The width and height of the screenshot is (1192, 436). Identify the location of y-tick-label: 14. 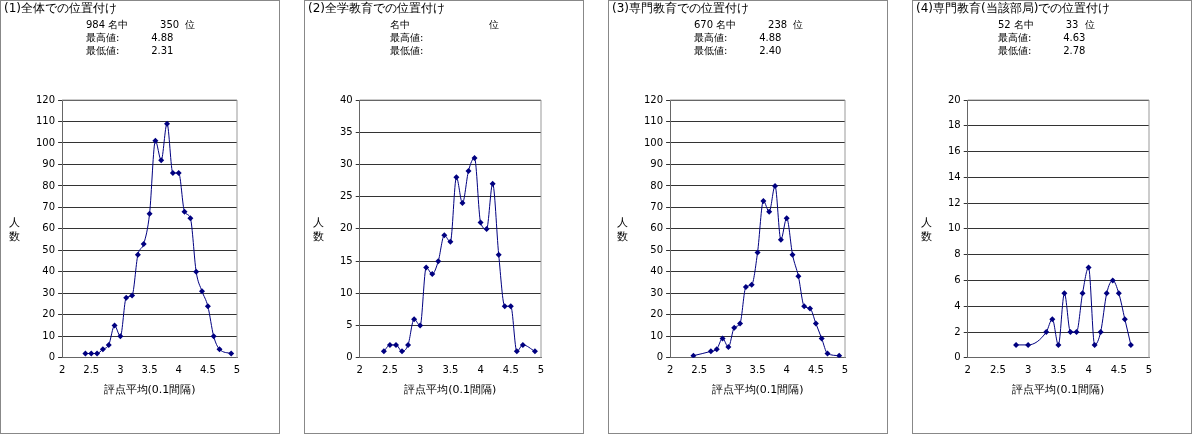
(954, 176).